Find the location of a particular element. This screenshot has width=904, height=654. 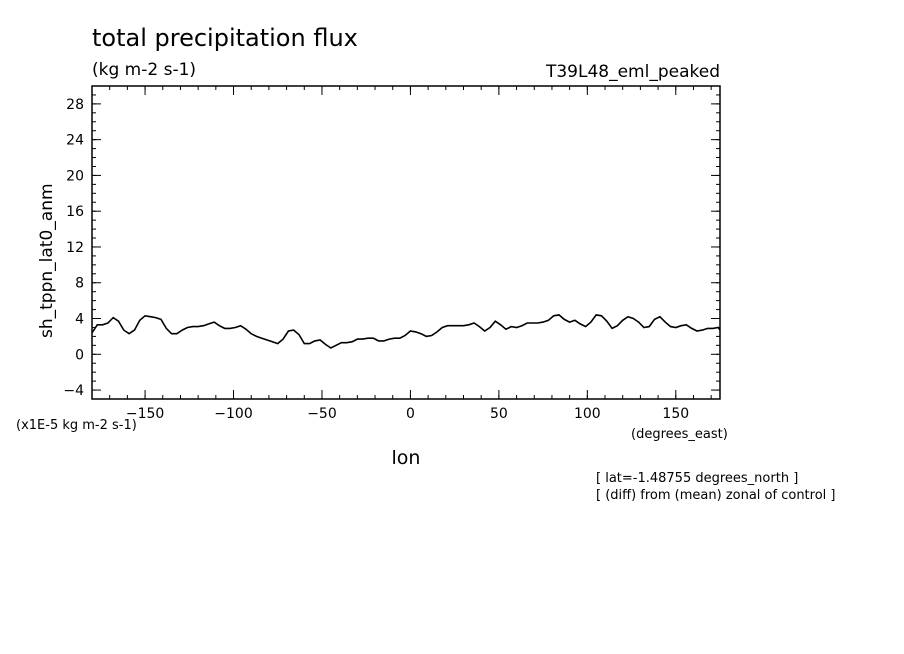

x-tick-label: −50 is located at coordinates (322, 414).